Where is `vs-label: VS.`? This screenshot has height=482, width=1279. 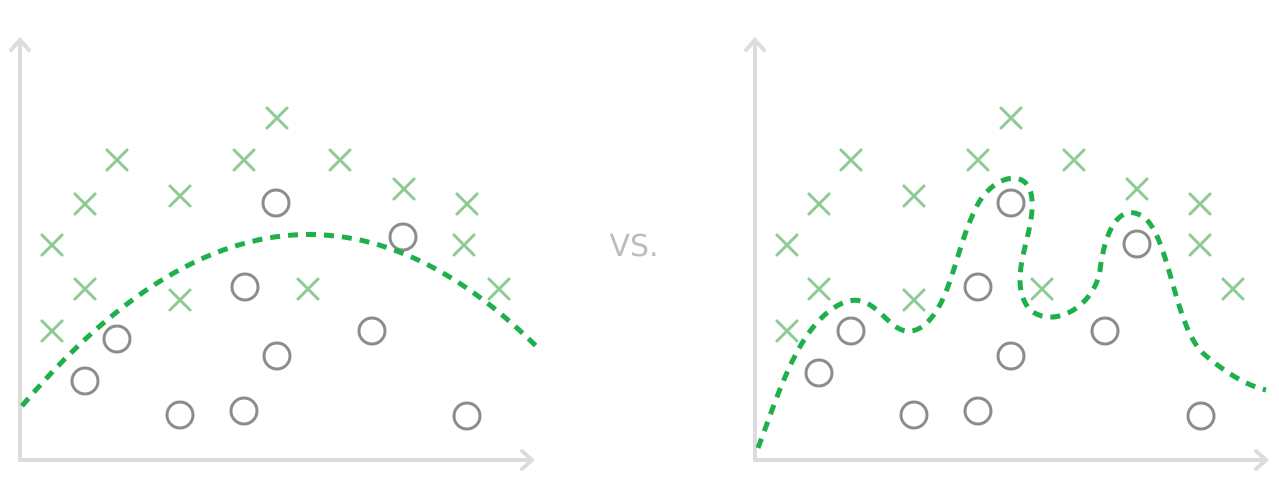
vs-label: VS. is located at coordinates (633, 246).